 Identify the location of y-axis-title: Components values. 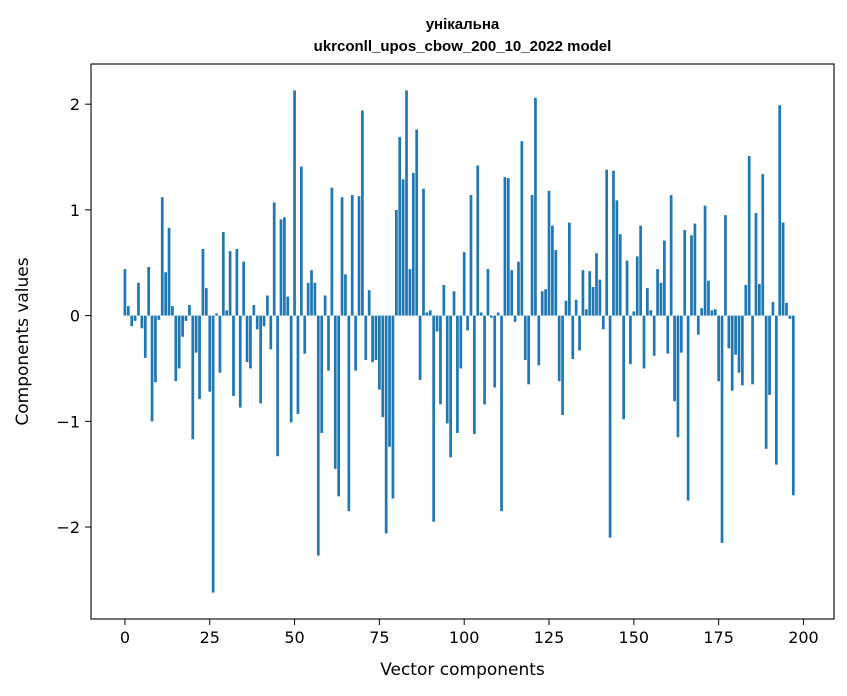
(23, 341).